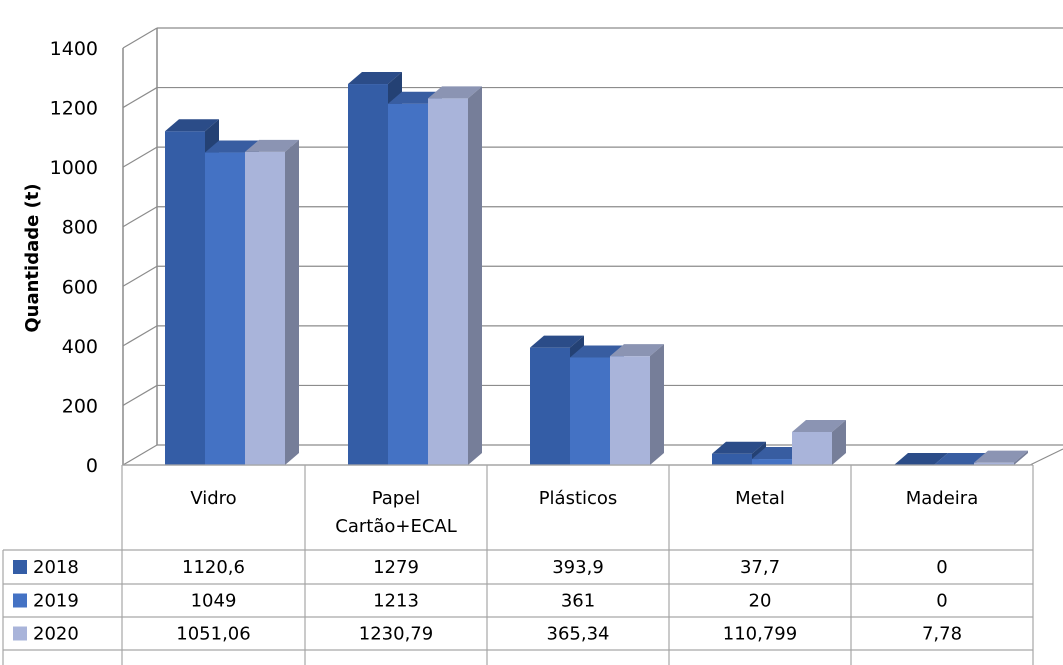 This screenshot has width=1063, height=665. What do you see at coordinates (74, 168) in the screenshot?
I see `y-tick-label: 1000` at bounding box center [74, 168].